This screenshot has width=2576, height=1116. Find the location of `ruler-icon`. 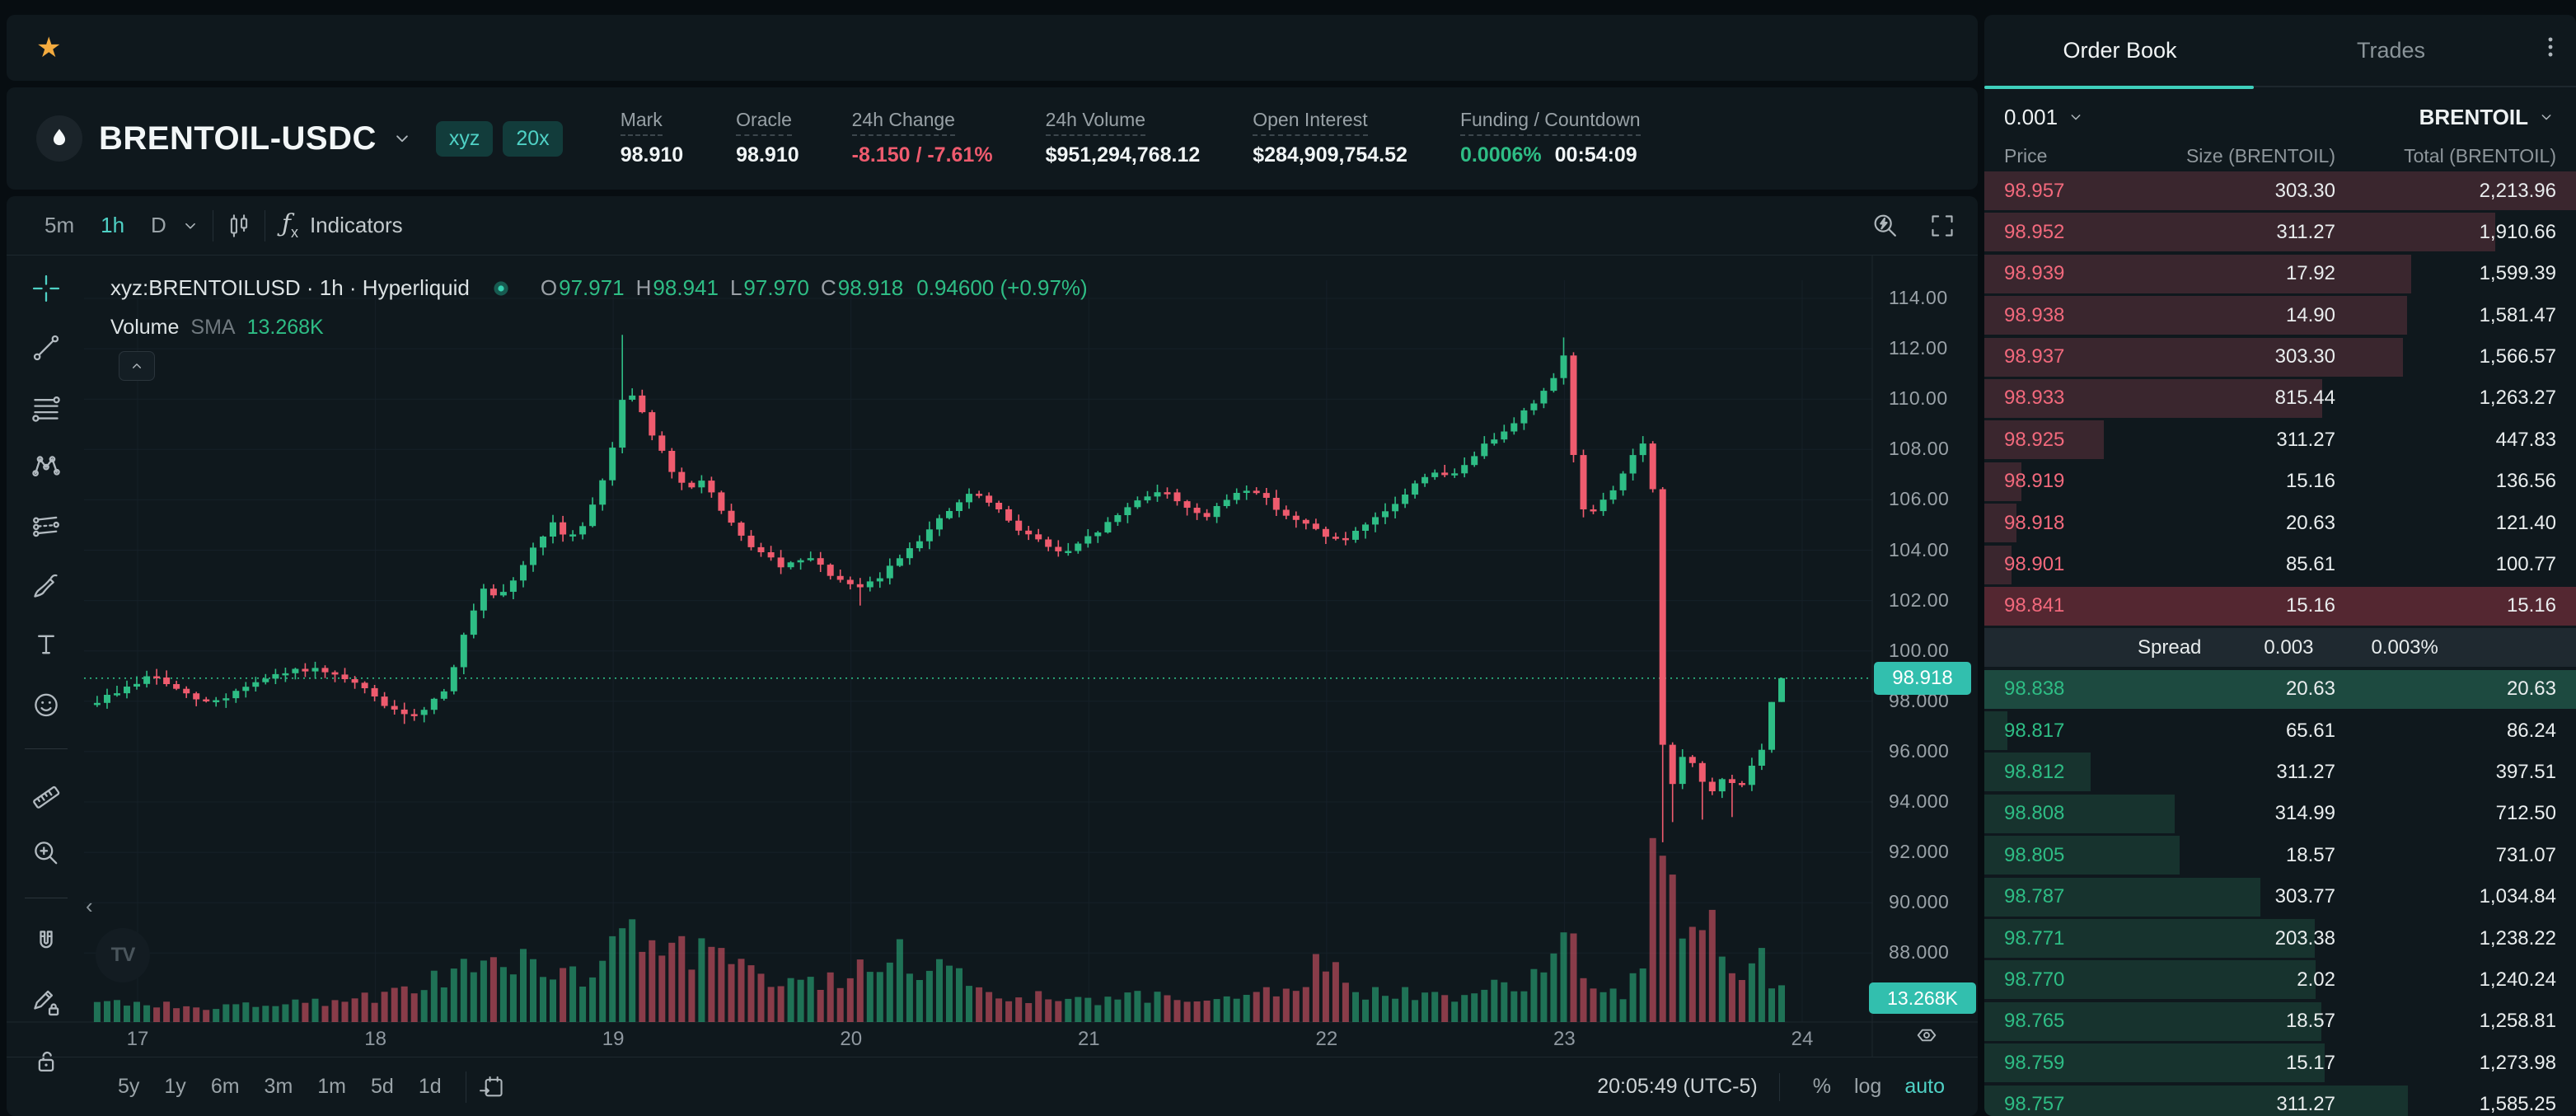

ruler-icon is located at coordinates (46, 793).